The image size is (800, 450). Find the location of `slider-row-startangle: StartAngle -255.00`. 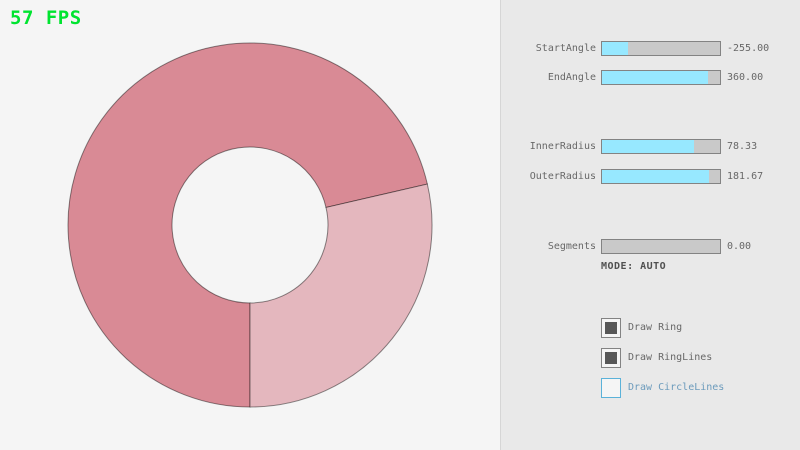

slider-row-startangle: StartAngle -255.00 is located at coordinates (650, 48).